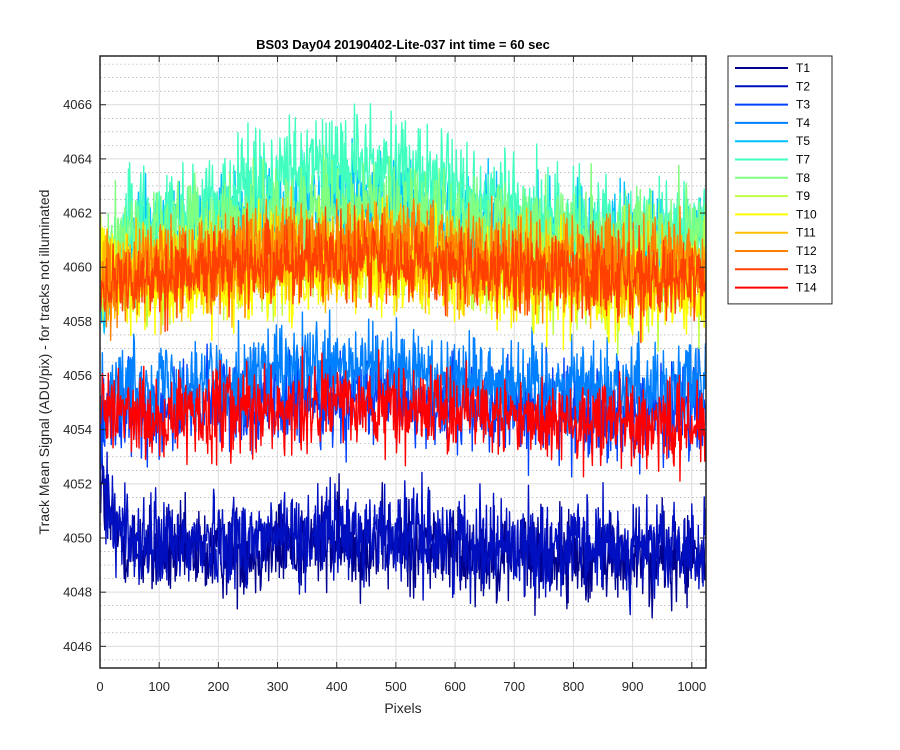 The width and height of the screenshot is (900, 750). What do you see at coordinates (396, 686) in the screenshot?
I see `x-tick-label: 500` at bounding box center [396, 686].